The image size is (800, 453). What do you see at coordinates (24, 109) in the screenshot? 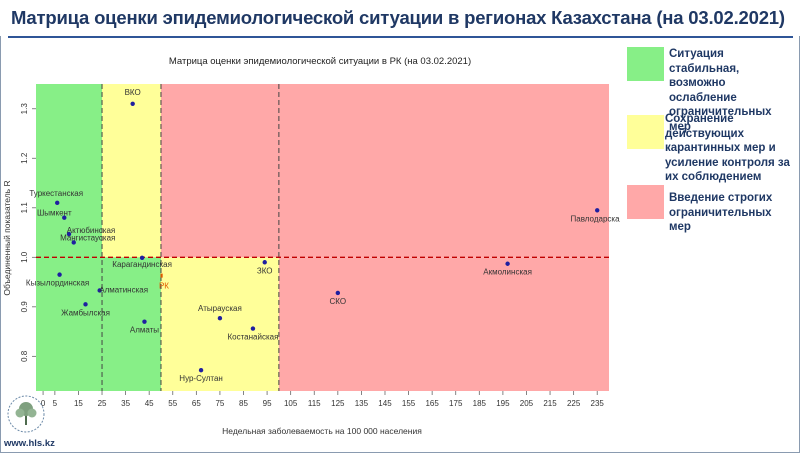
I see `y-tick-label-5: 1.3` at bounding box center [24, 109].